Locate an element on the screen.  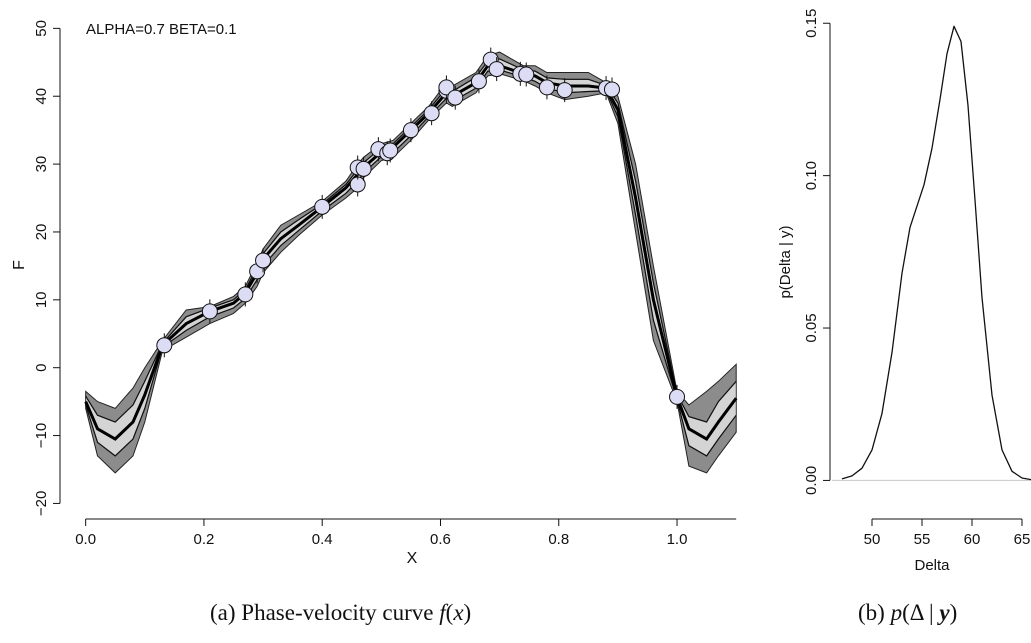
caption-a: (a) Phase-velocity curve f(x) is located at coordinates (340, 613).